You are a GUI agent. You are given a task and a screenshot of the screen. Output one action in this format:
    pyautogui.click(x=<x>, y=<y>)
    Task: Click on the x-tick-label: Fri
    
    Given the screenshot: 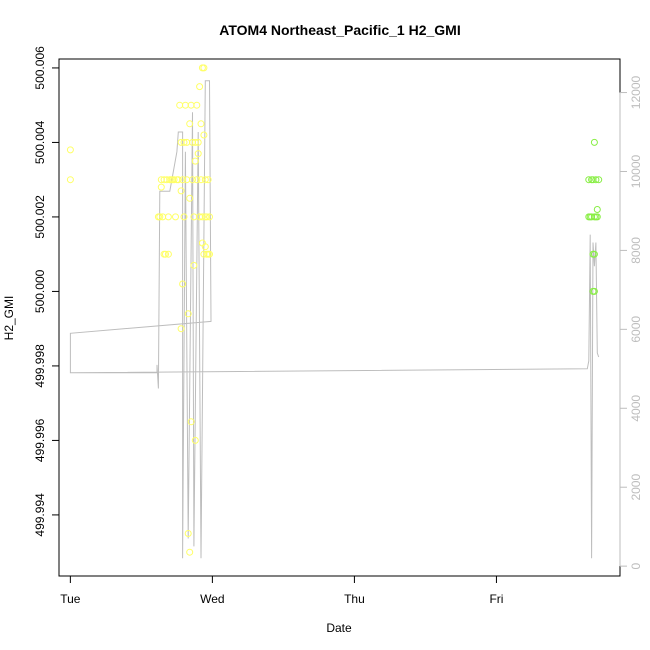 What is the action you would take?
    pyautogui.click(x=496, y=599)
    